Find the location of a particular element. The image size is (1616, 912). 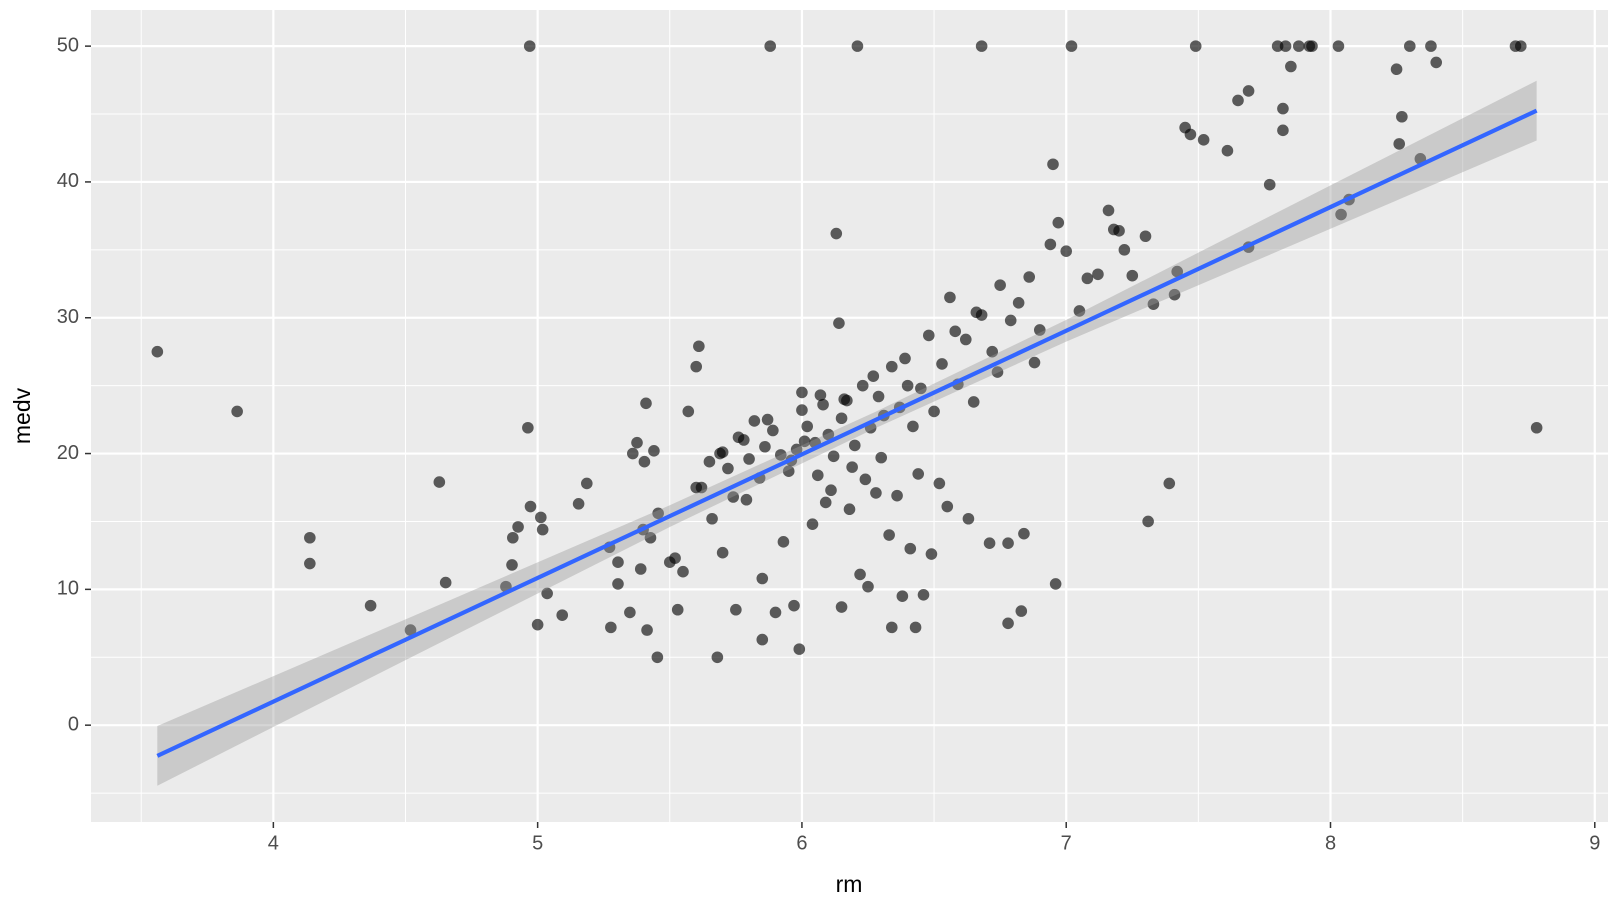

x-tick-label: 5 is located at coordinates (537, 843).